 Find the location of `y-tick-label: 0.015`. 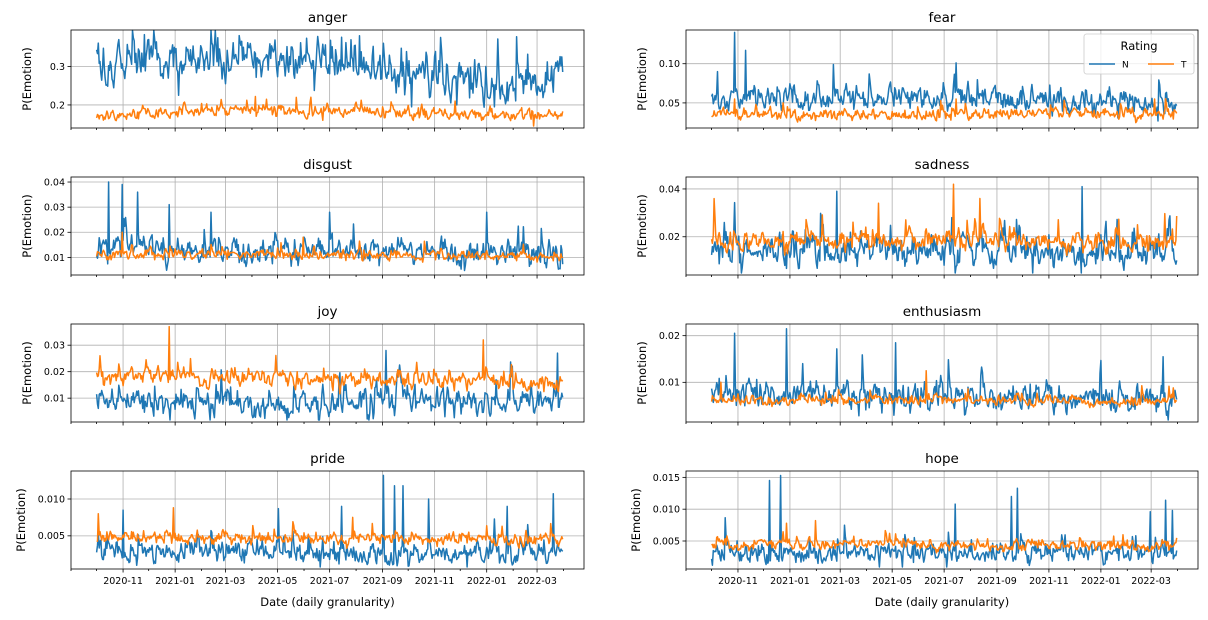

y-tick-label: 0.015 is located at coordinates (666, 478).